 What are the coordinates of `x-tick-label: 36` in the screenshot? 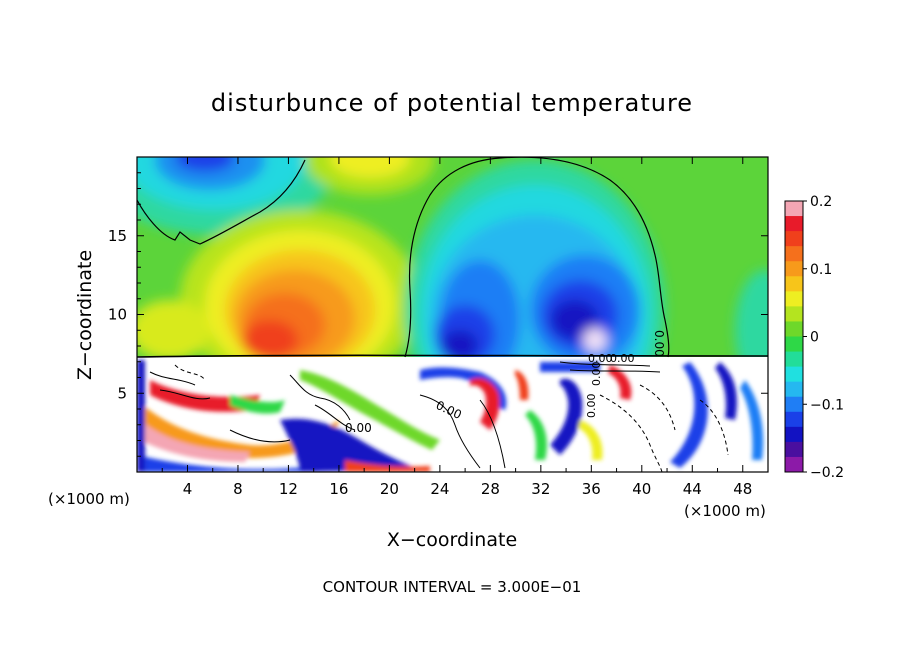 It's located at (591, 489).